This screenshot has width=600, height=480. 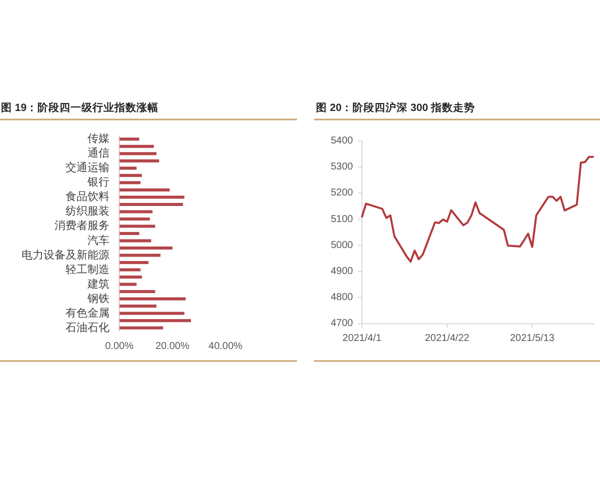 I want to click on category-label: 有色金属, so click(x=87, y=313).